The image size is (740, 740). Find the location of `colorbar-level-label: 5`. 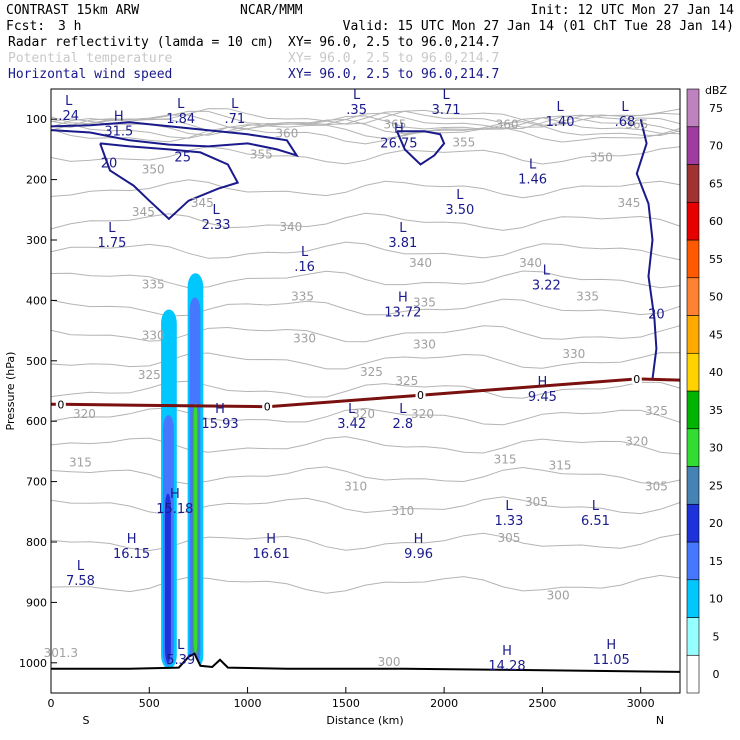

colorbar-level-label: 5 is located at coordinates (716, 636).